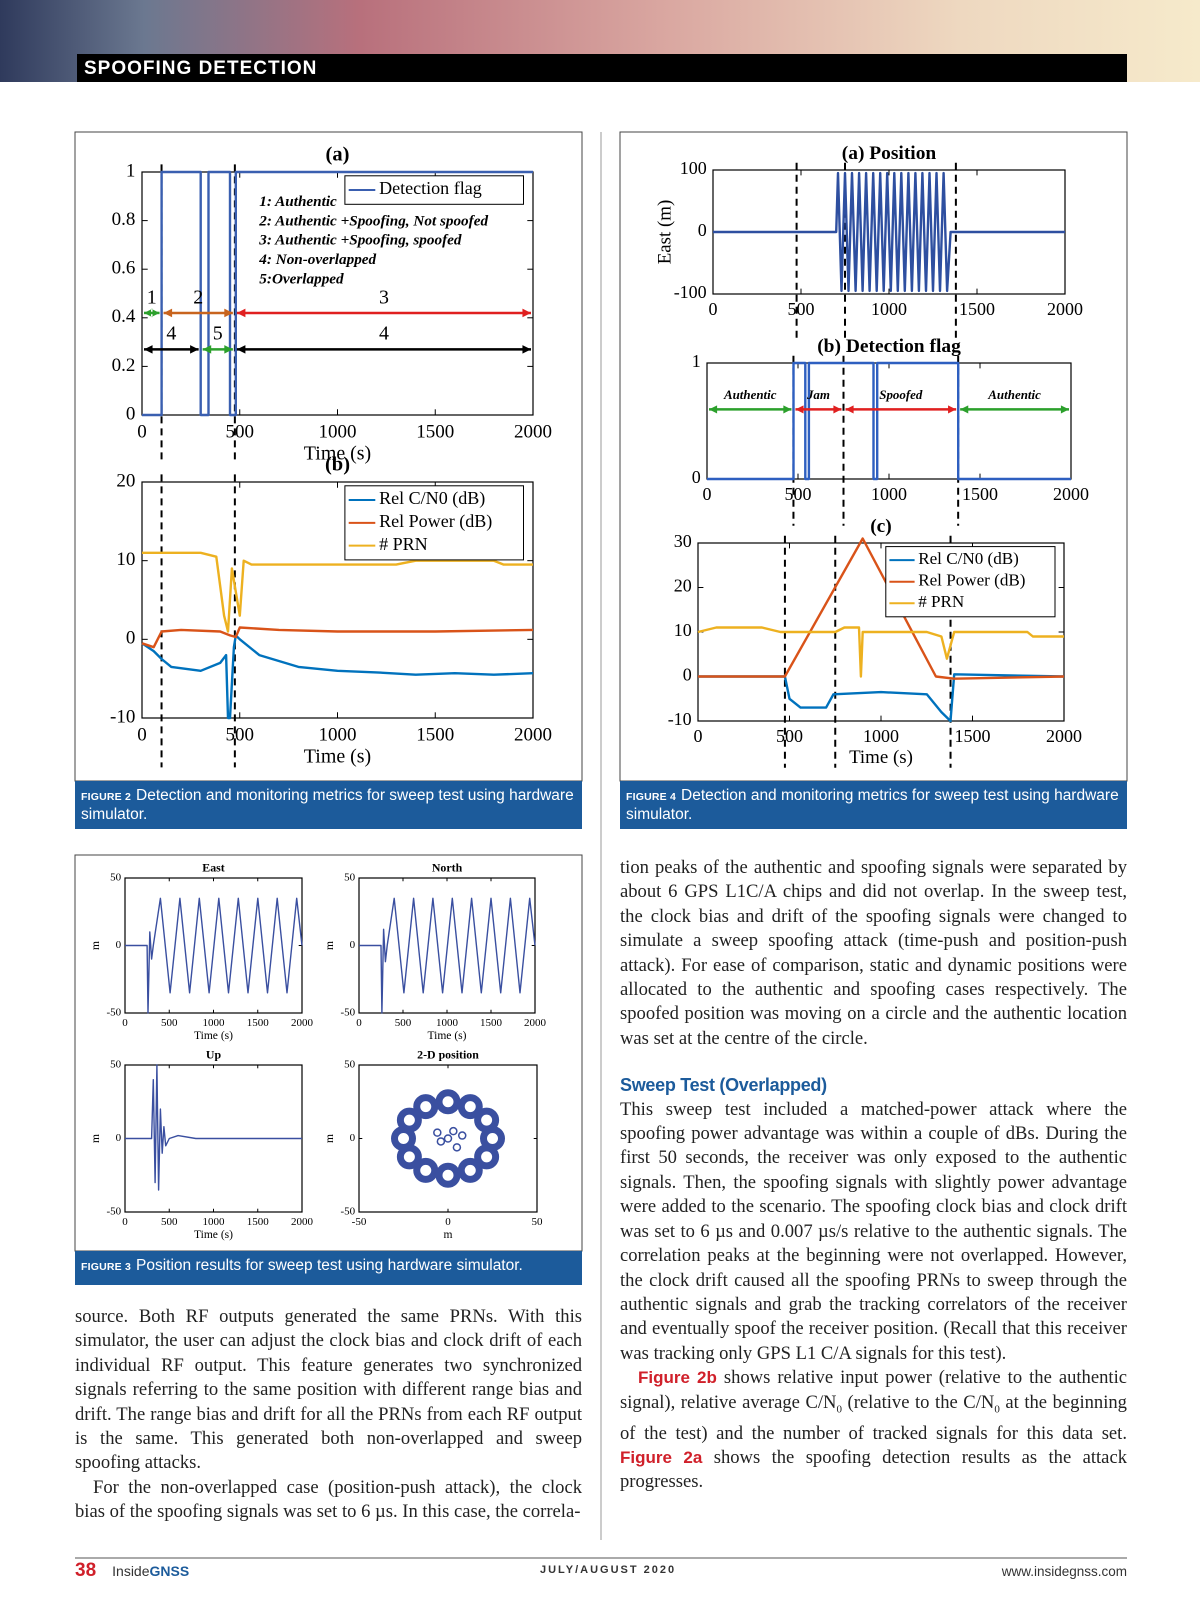 The width and height of the screenshot is (1200, 1613). I want to click on panel-title: (b) Detection flag, so click(889, 346).